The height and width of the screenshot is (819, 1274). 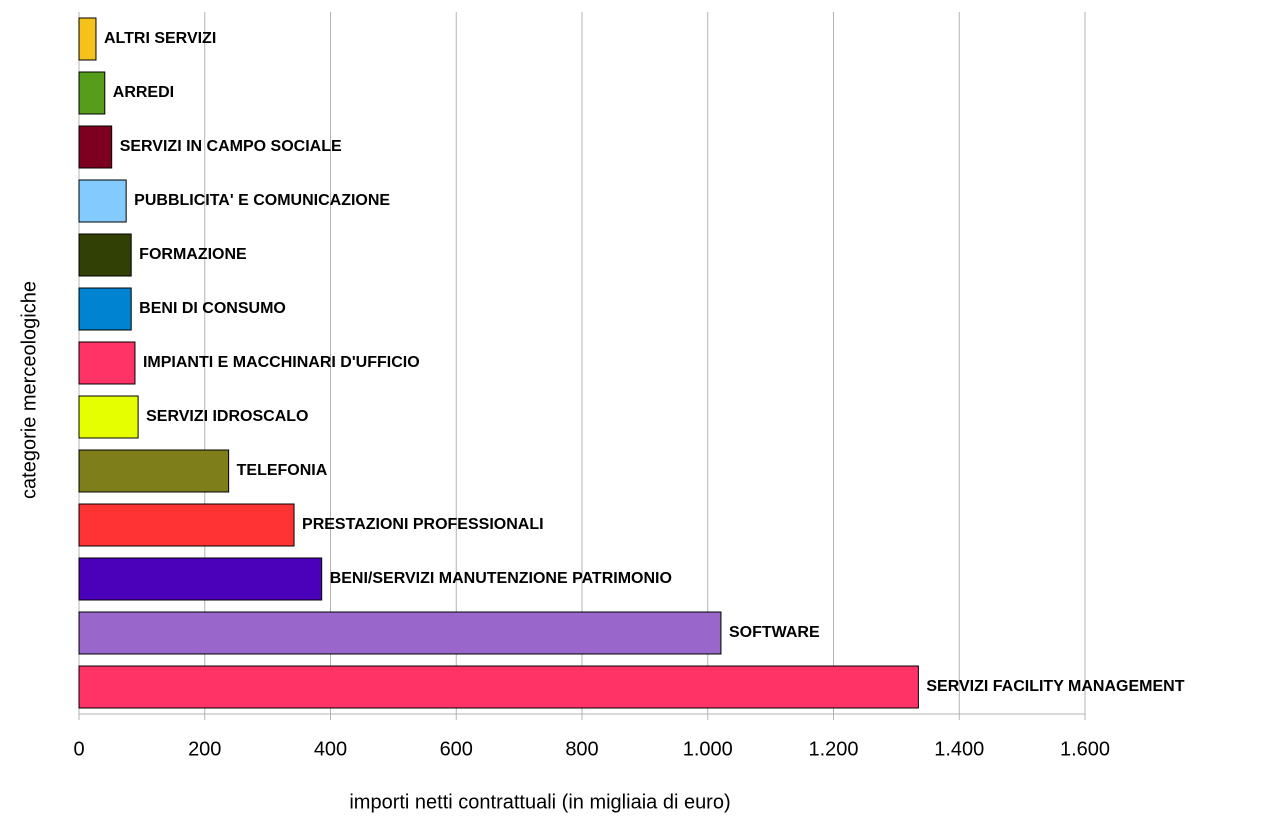 What do you see at coordinates (282, 470) in the screenshot?
I see `bar-label: TELEFONIA` at bounding box center [282, 470].